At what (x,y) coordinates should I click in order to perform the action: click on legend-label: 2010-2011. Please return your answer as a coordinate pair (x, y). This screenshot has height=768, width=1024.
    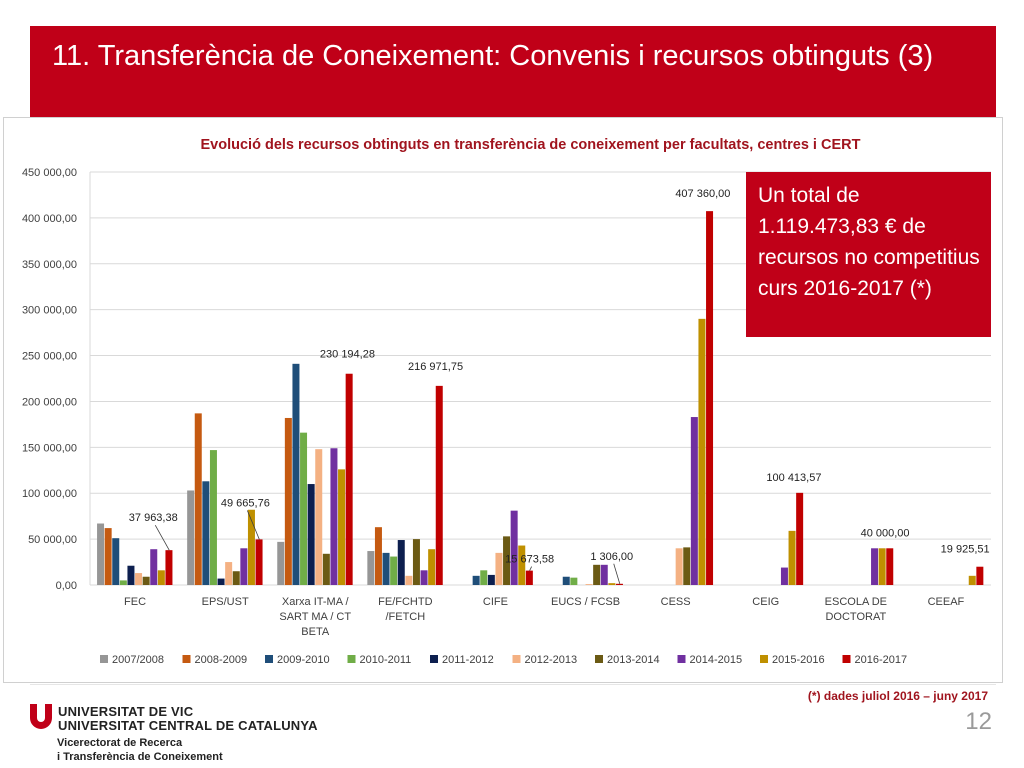
    Looking at the image, I should click on (386, 660).